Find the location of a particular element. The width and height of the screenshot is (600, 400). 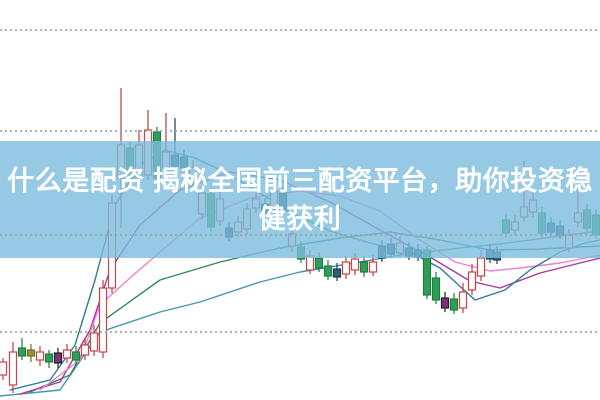

candle-olive is located at coordinates (31, 353).